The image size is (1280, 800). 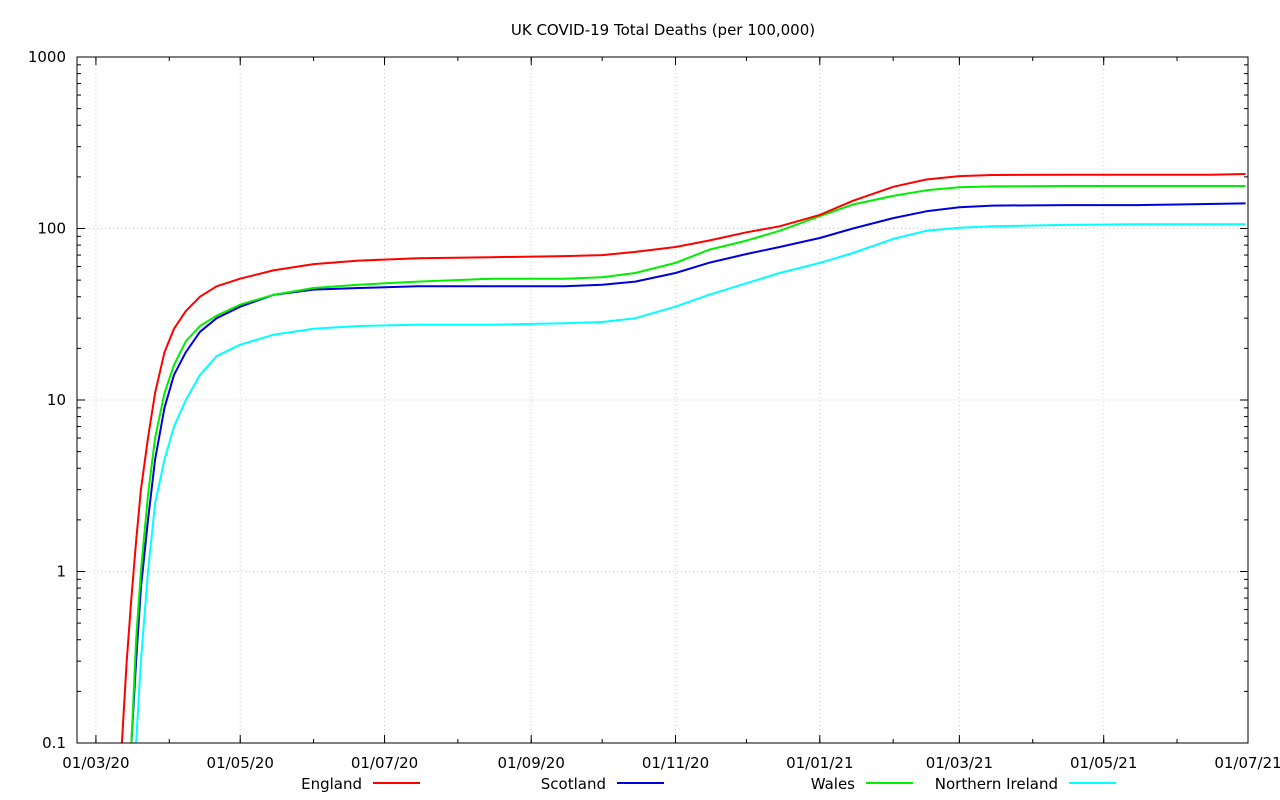 I want to click on x-tick-label: 01/01/21, so click(x=819, y=763).